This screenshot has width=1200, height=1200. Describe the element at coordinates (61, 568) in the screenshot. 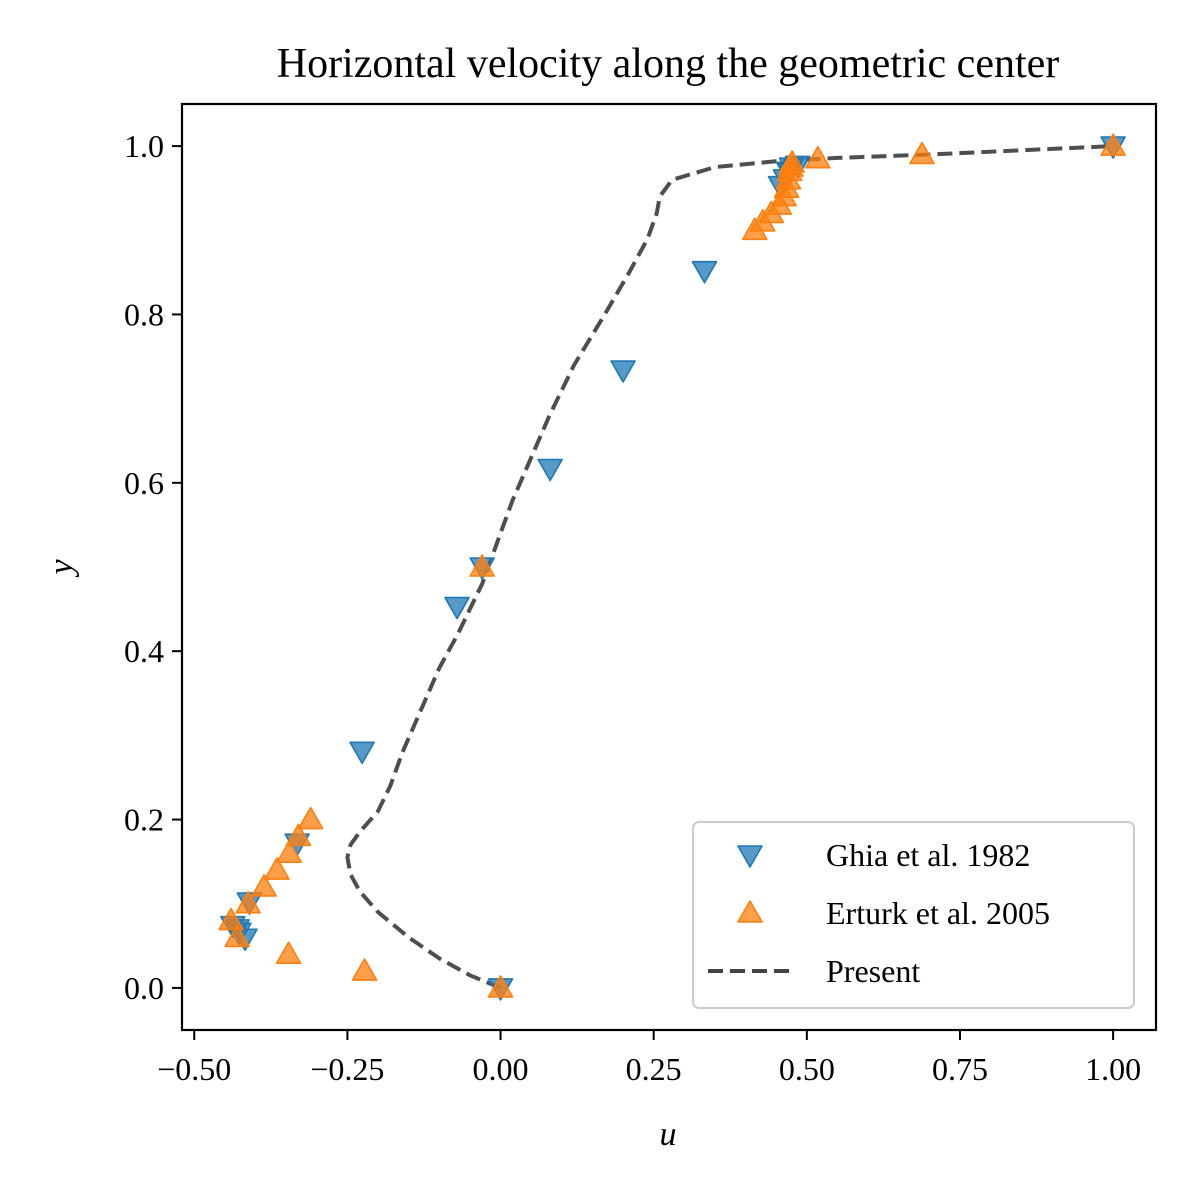

I see `y-axis-label: y` at that location.